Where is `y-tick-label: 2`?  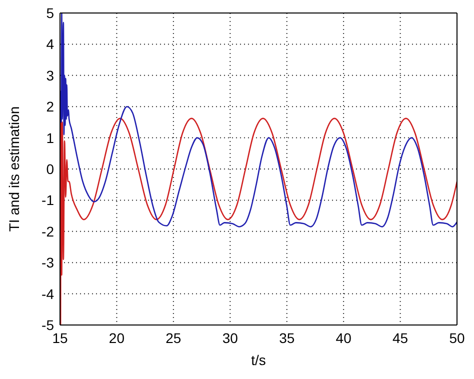
y-tick-label: 2 is located at coordinates (50, 106).